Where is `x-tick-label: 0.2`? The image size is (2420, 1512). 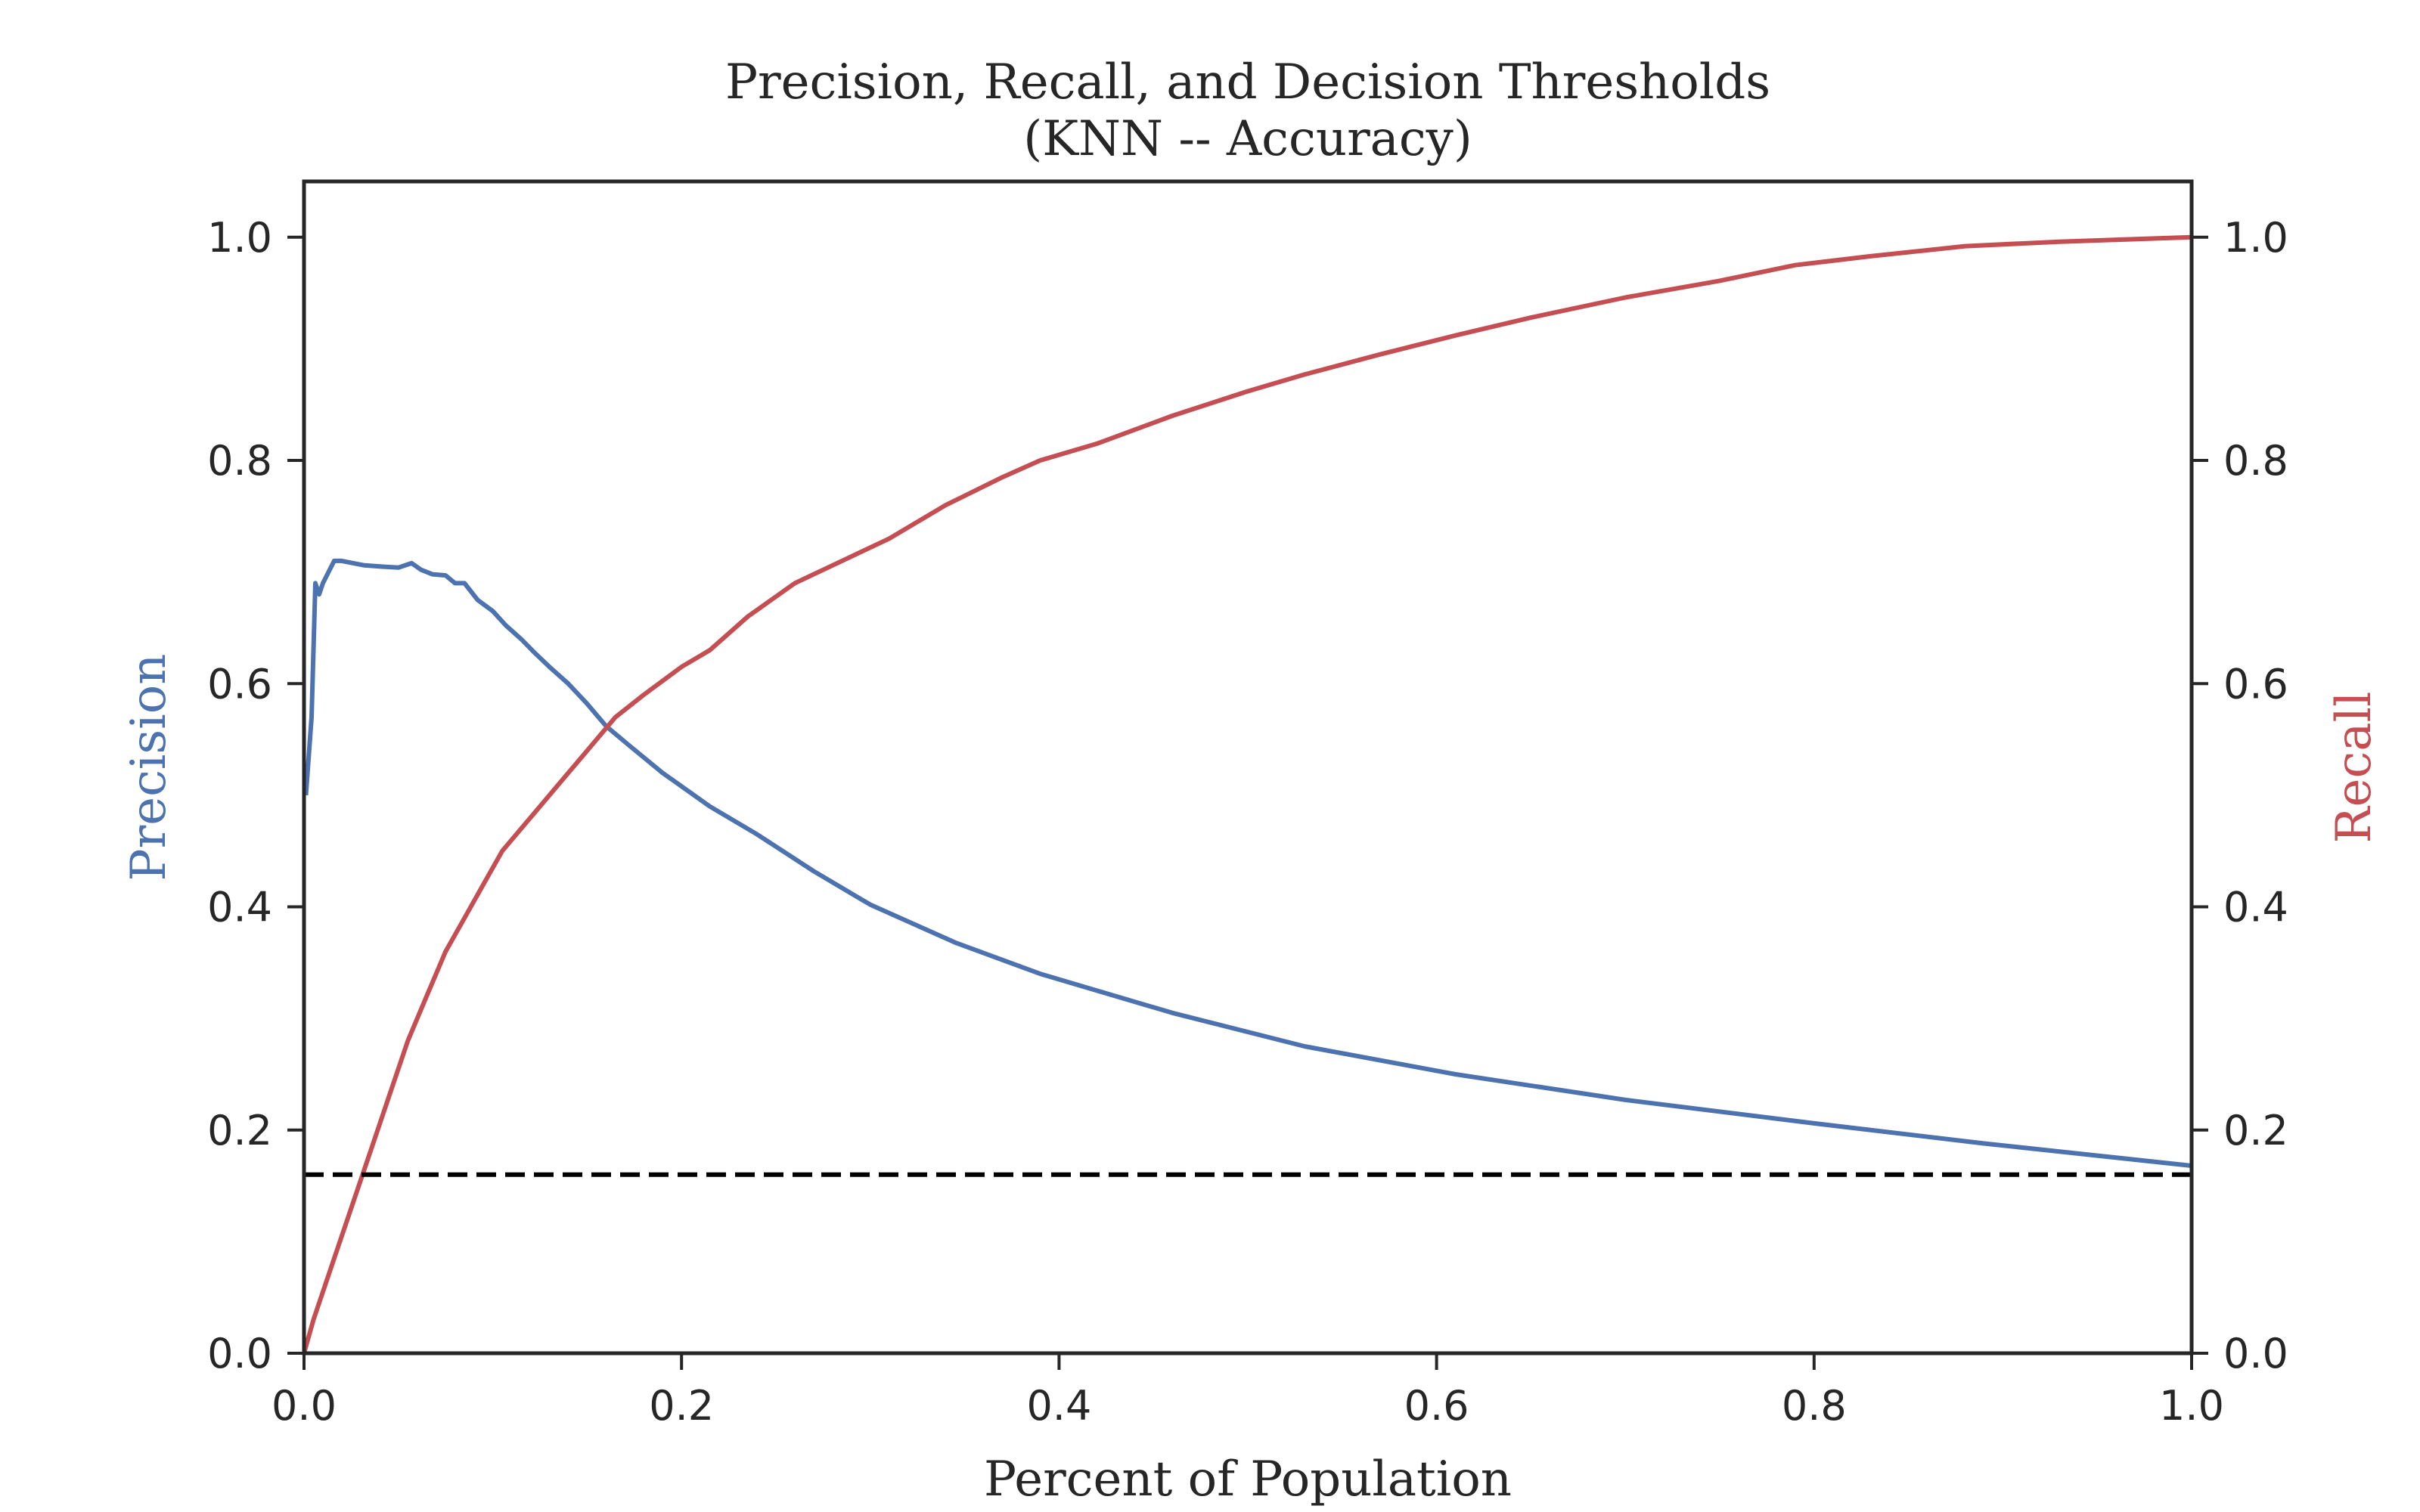 x-tick-label: 0.2 is located at coordinates (681, 1406).